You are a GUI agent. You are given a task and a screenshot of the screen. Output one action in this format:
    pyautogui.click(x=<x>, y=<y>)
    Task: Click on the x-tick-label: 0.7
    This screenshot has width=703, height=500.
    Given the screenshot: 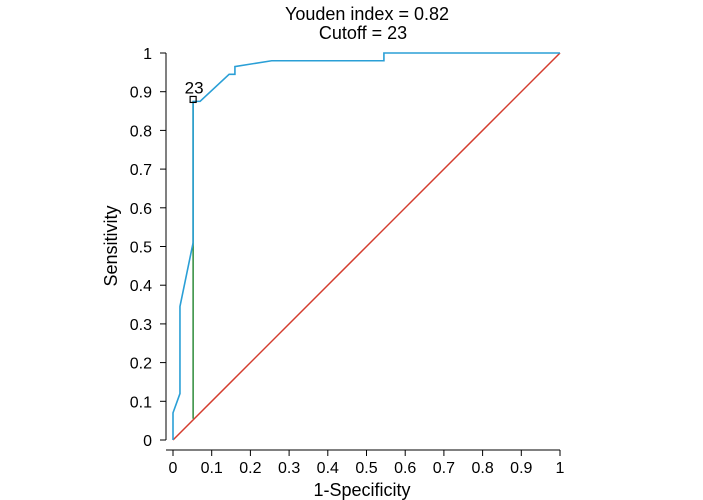 What is the action you would take?
    pyautogui.click(x=444, y=468)
    